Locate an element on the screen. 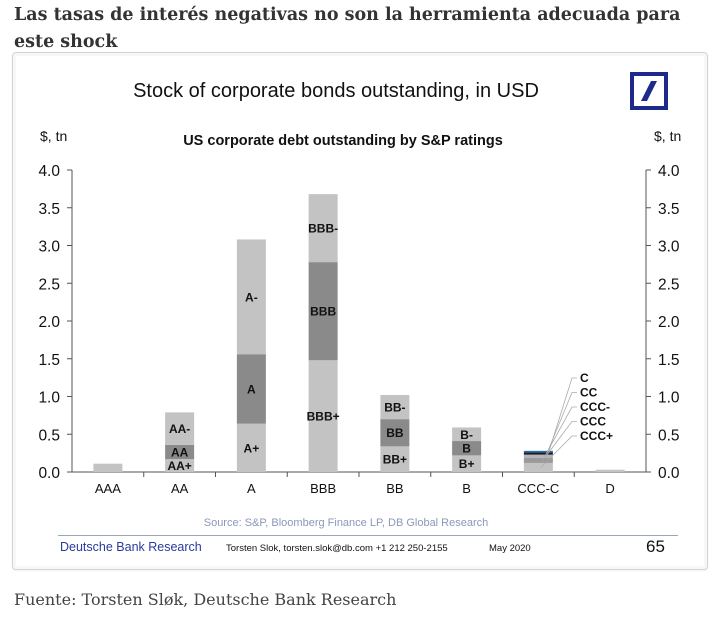 The image size is (721, 620). bar-segment-a-aminus is located at coordinates (251, 297).